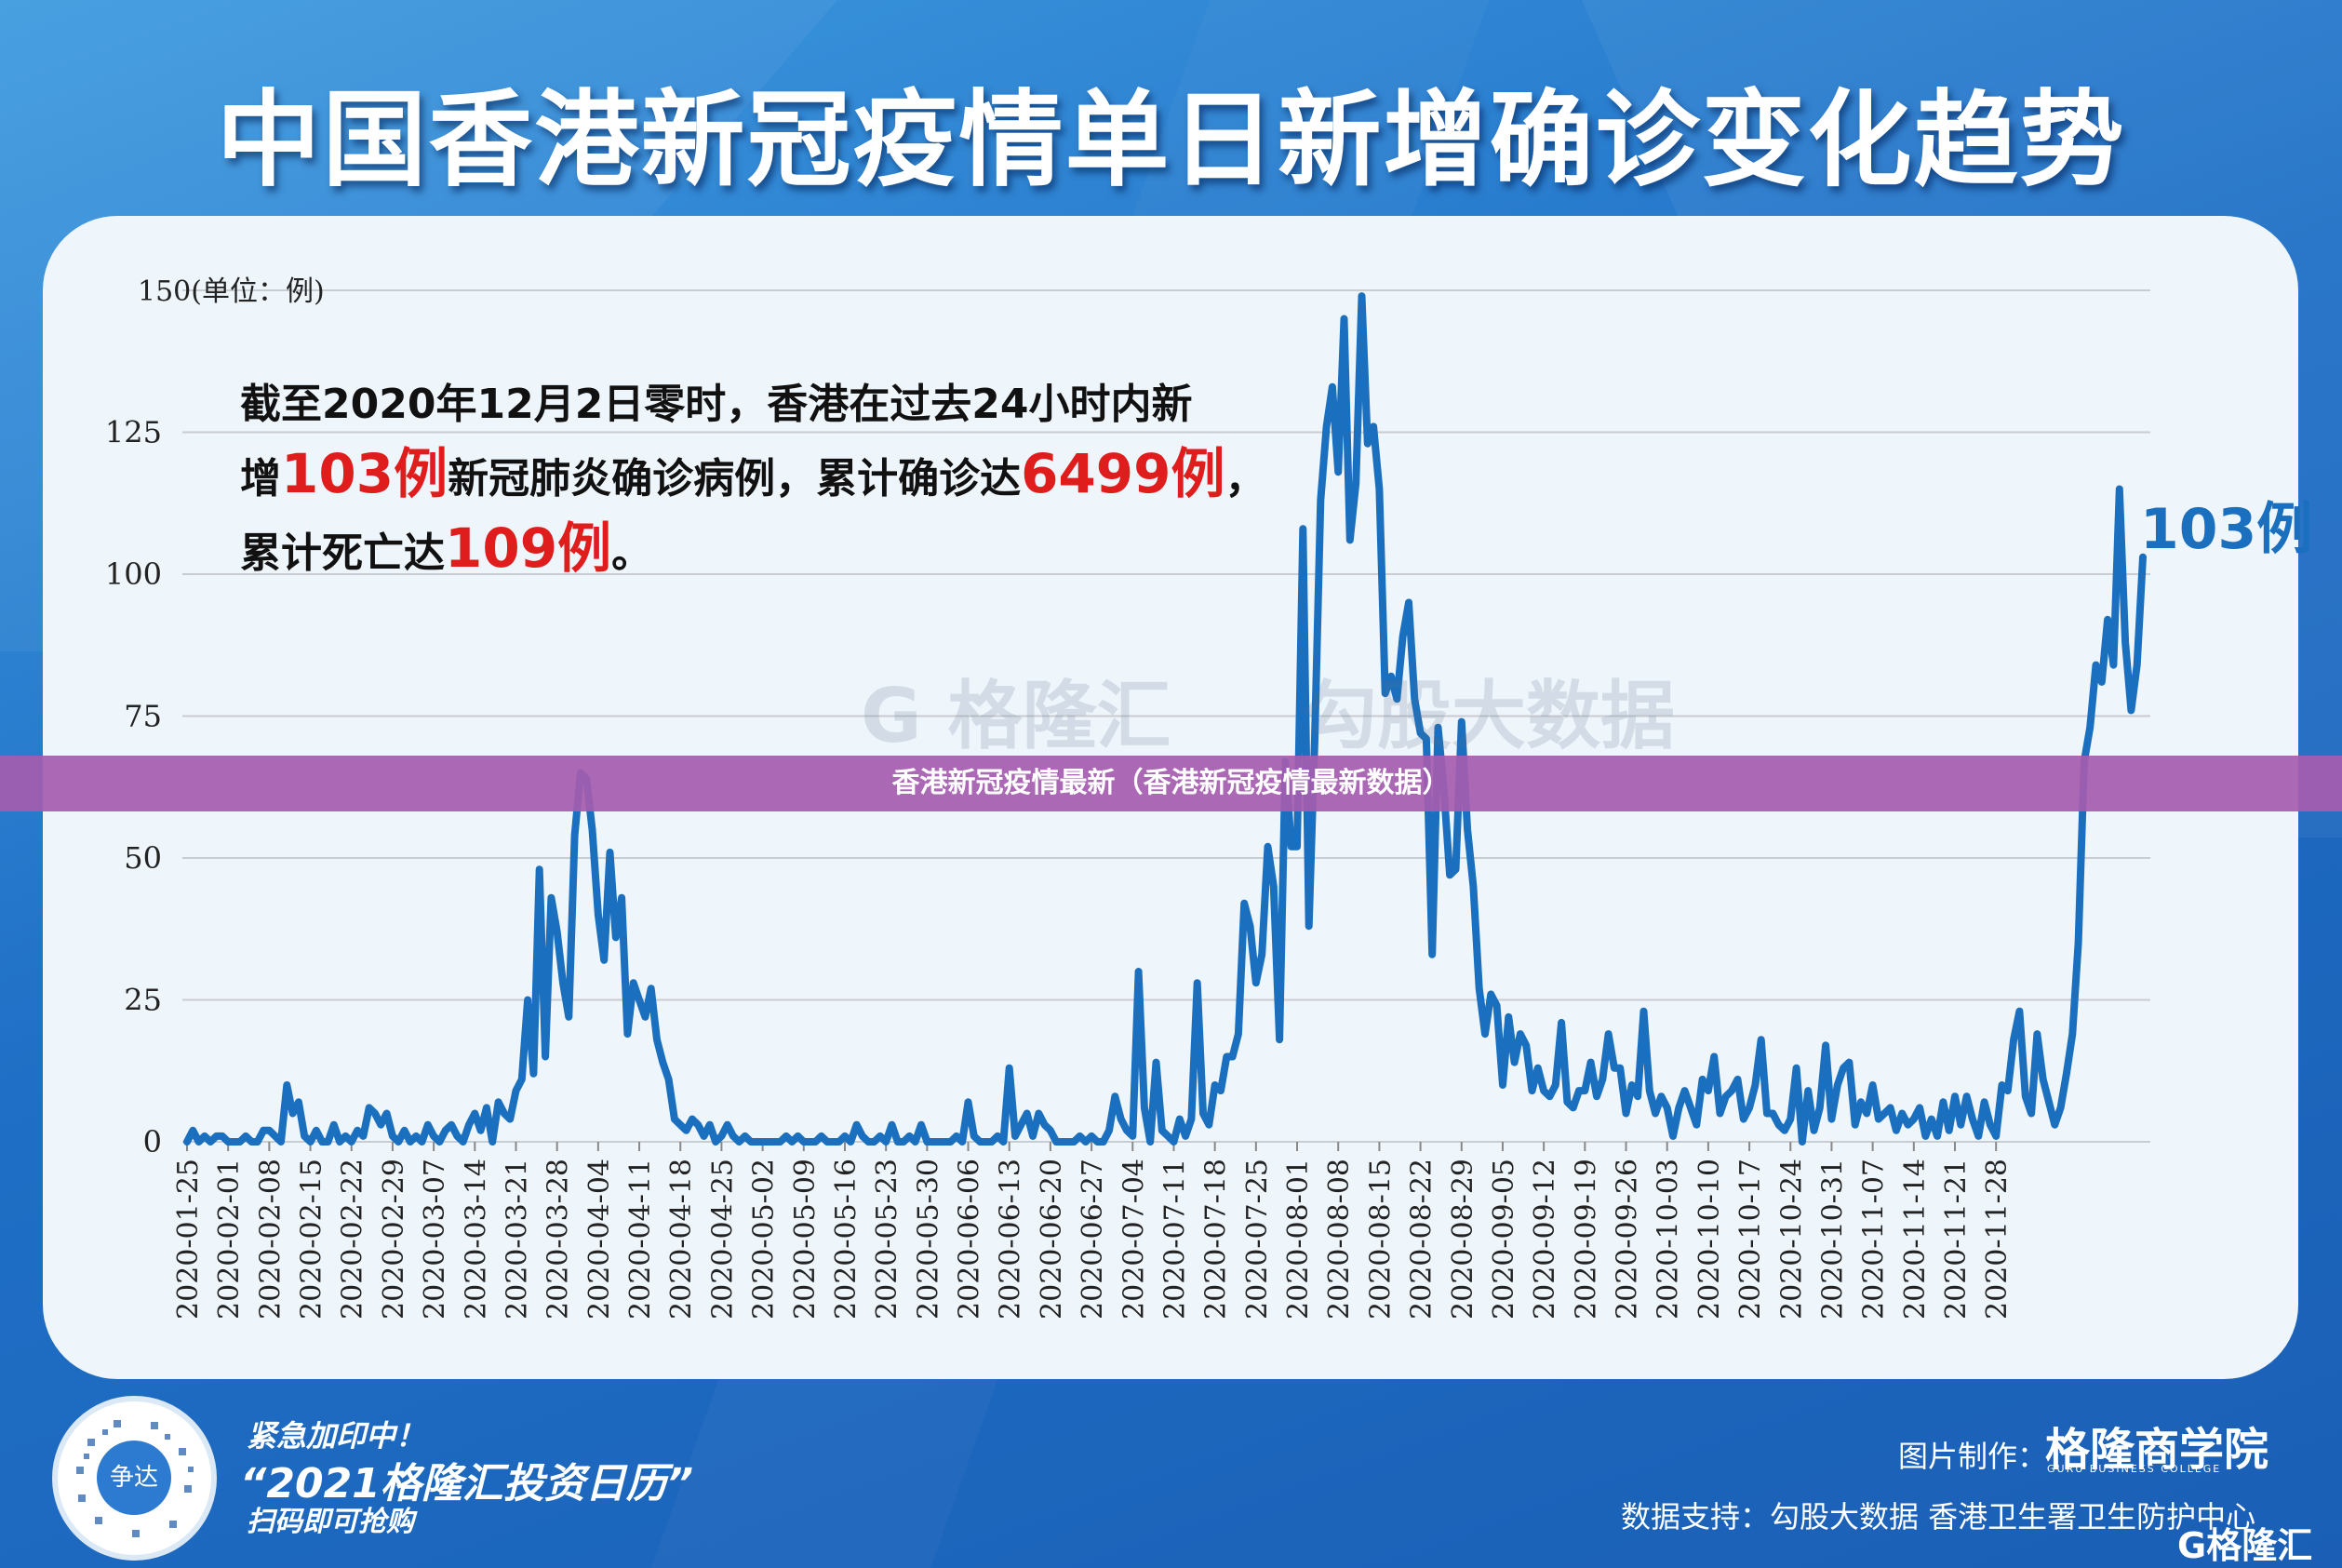 The width and height of the screenshot is (2342, 1568). Describe the element at coordinates (1463, 1239) in the screenshot. I see `x-tick-label: 2020-08-29` at that location.